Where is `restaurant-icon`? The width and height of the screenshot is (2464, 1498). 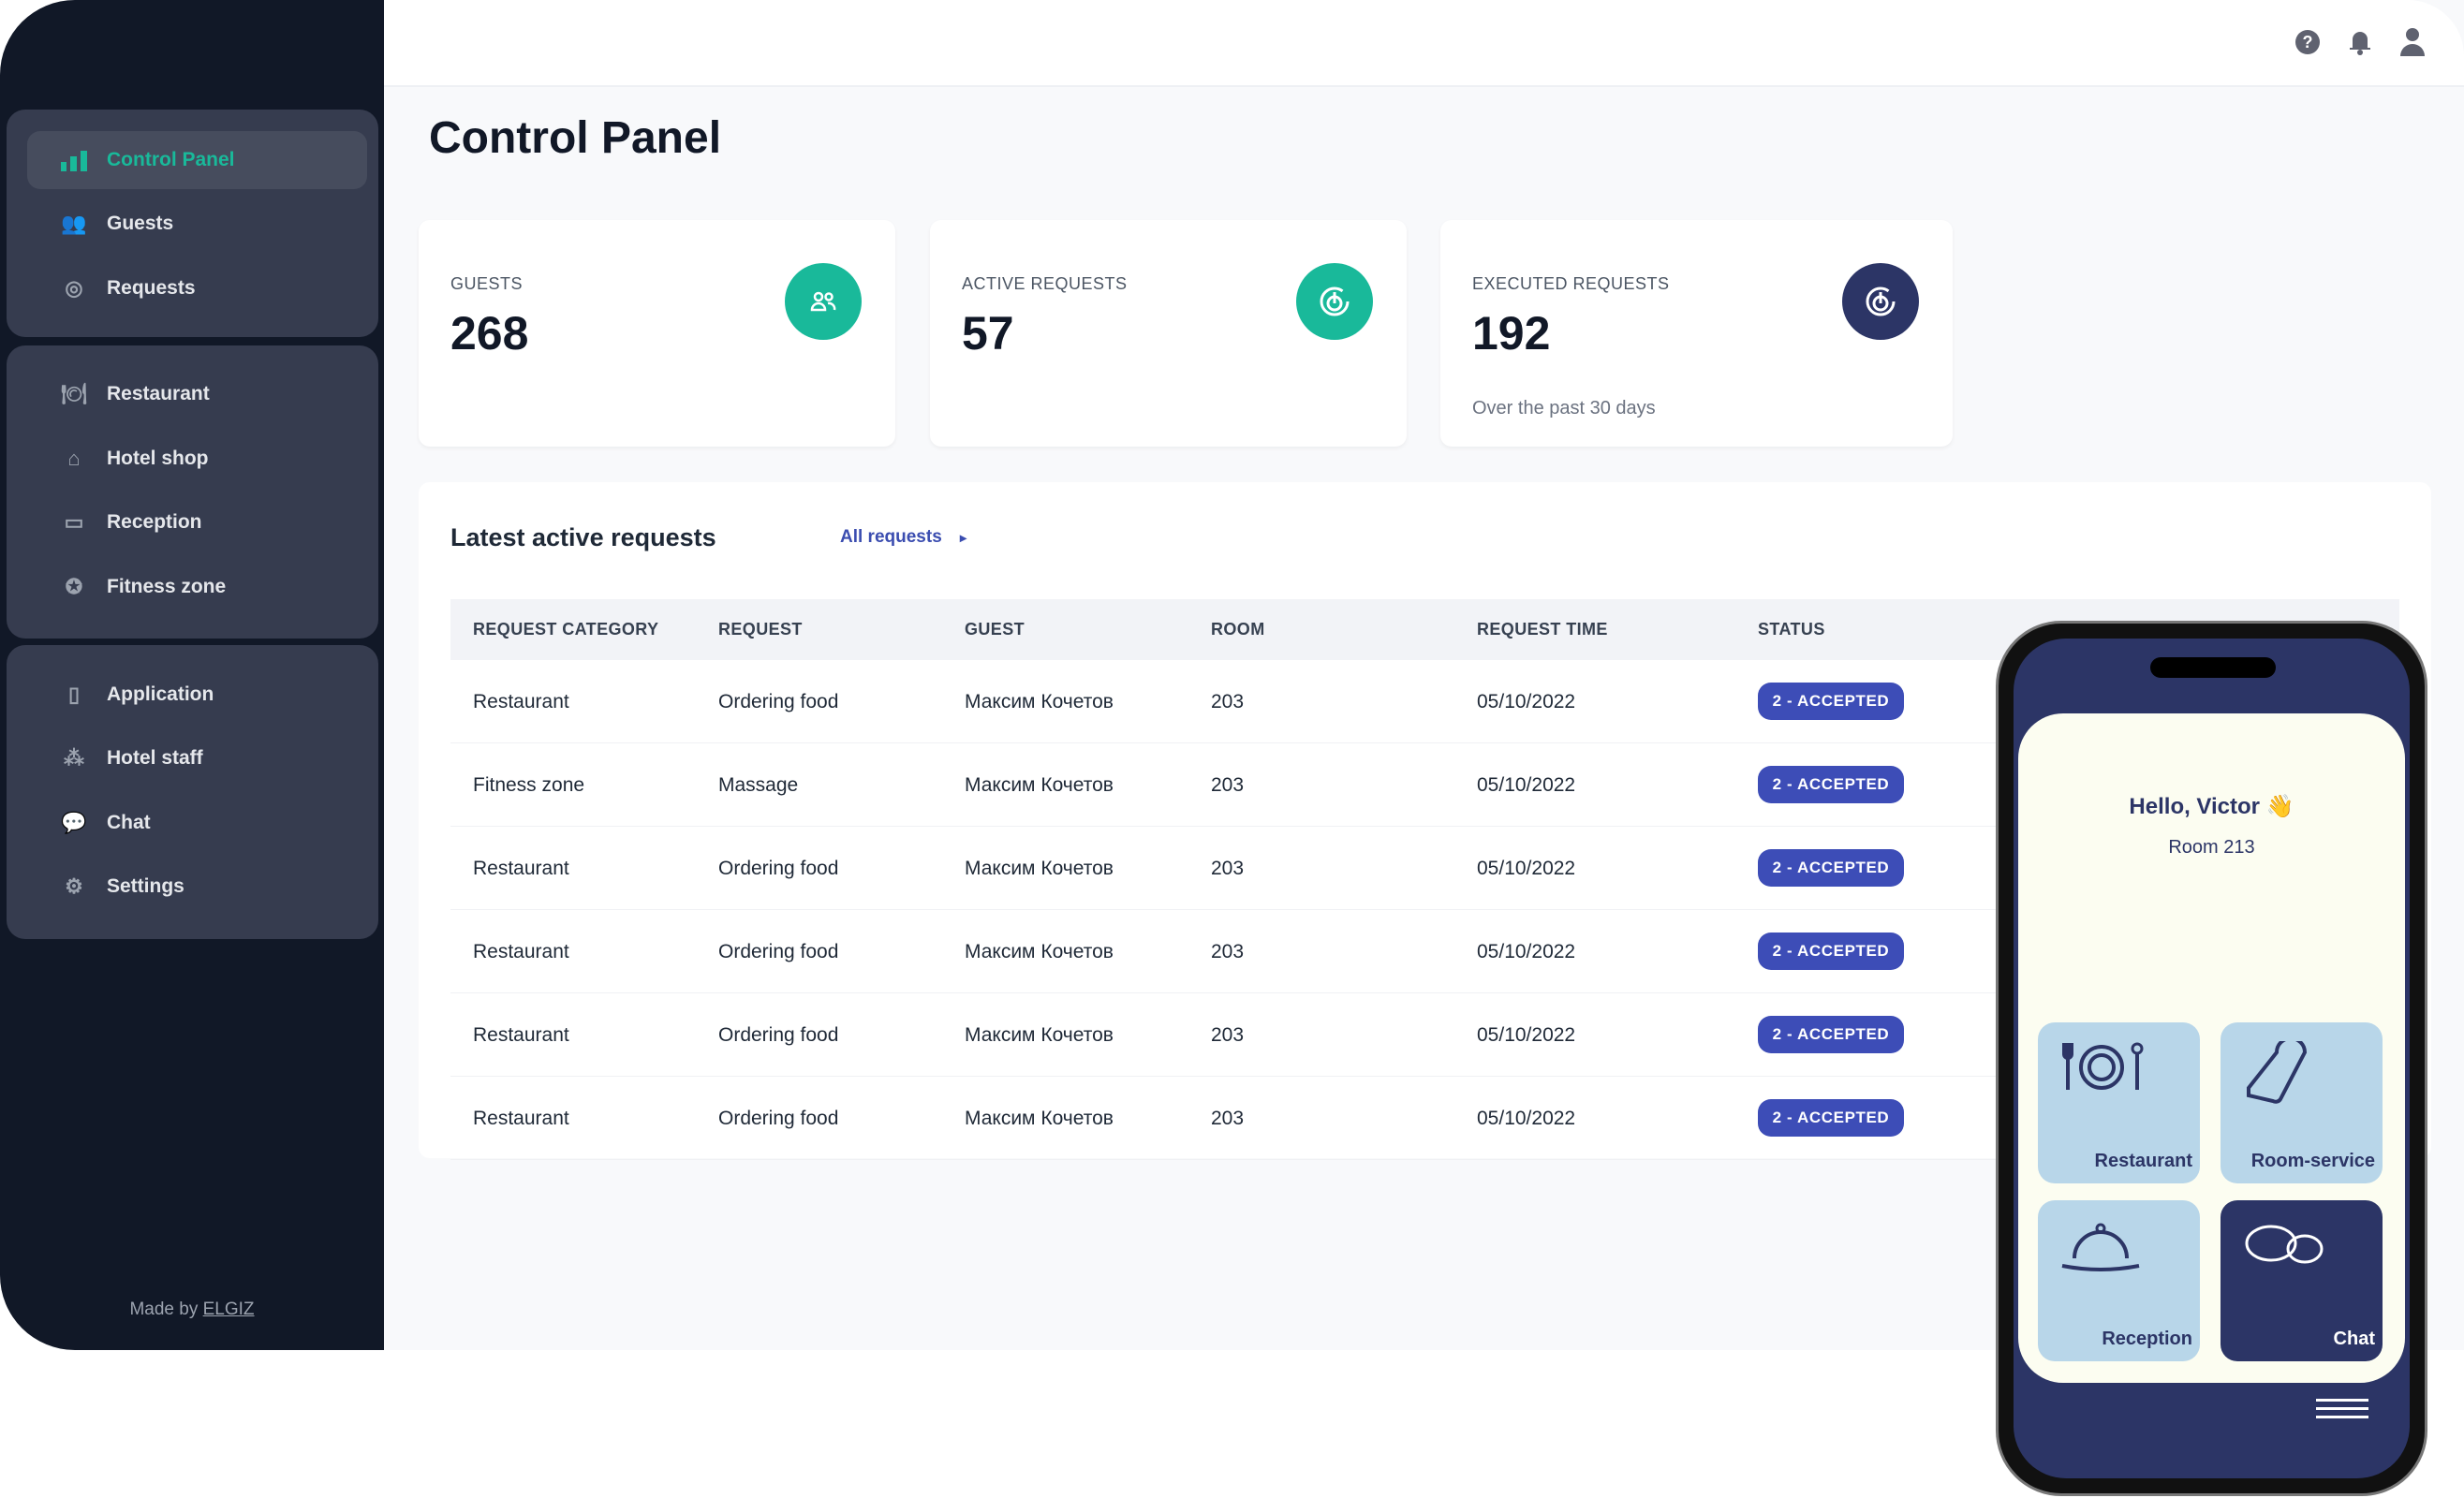
restaurant-icon is located at coordinates (2103, 1066).